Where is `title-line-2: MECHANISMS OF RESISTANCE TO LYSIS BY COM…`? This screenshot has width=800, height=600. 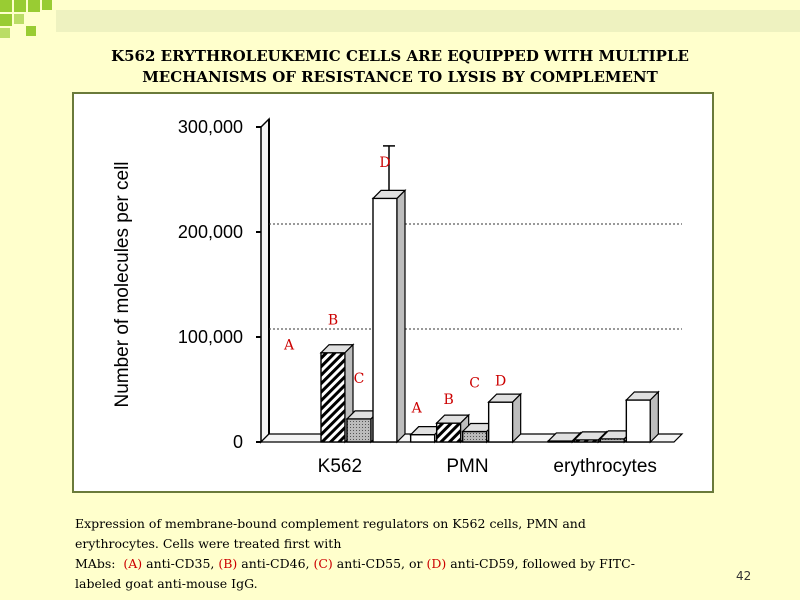 title-line-2: MECHANISMS OF RESISTANCE TO LYSIS BY COM… is located at coordinates (400, 77).